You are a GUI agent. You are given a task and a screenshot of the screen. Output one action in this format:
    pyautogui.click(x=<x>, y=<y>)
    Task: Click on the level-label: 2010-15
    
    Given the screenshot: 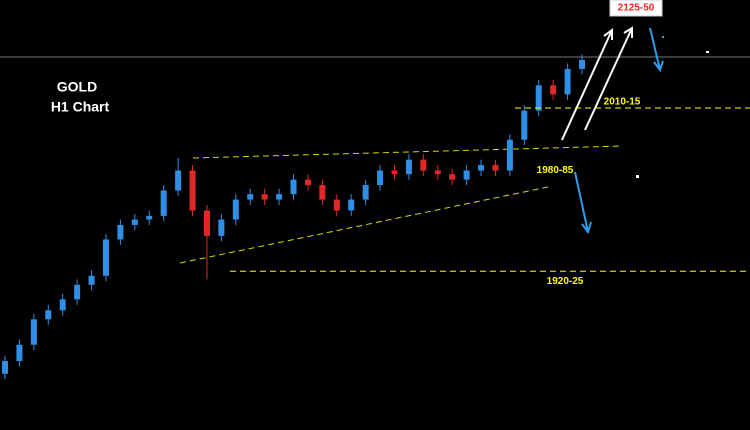 What is the action you would take?
    pyautogui.click(x=622, y=102)
    